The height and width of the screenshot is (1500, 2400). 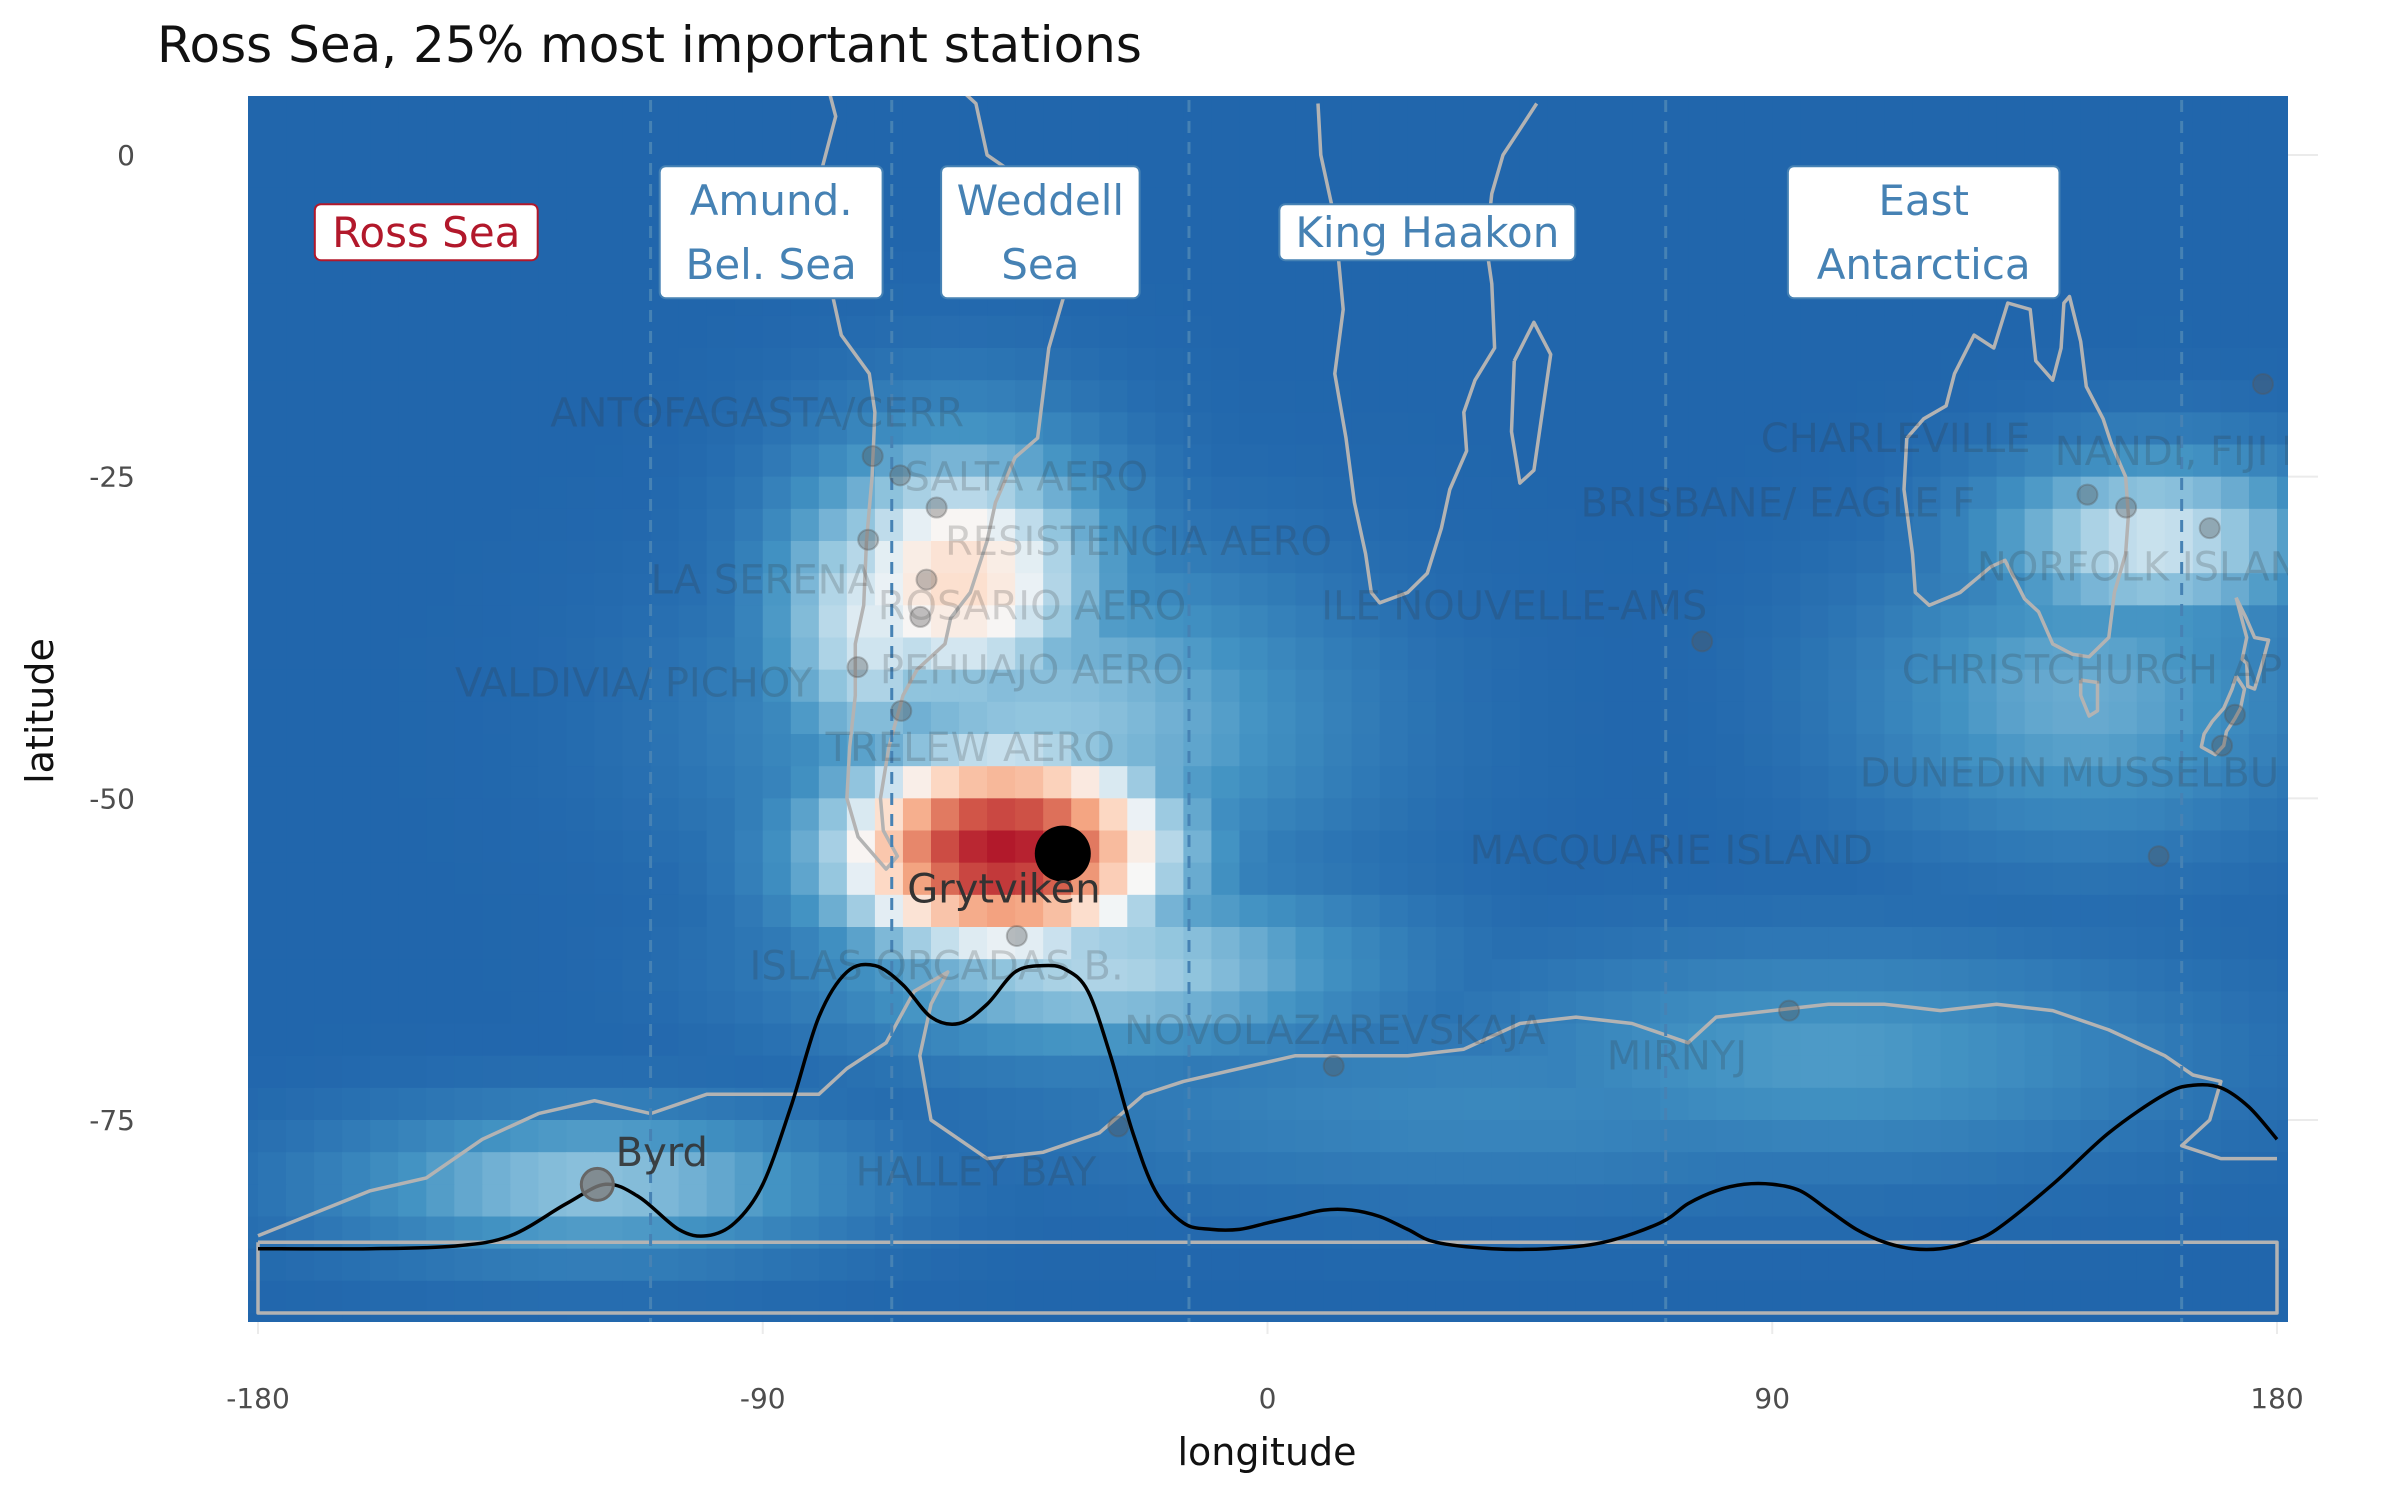 What do you see at coordinates (771, 232) in the screenshot?
I see `region-label-2: Amund.Bel. Sea` at bounding box center [771, 232].